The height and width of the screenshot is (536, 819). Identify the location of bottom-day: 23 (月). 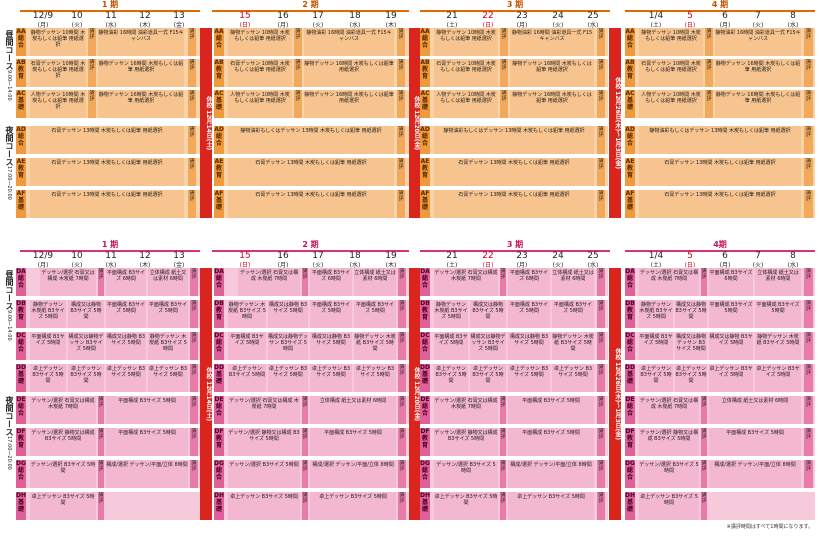
(522, 260).